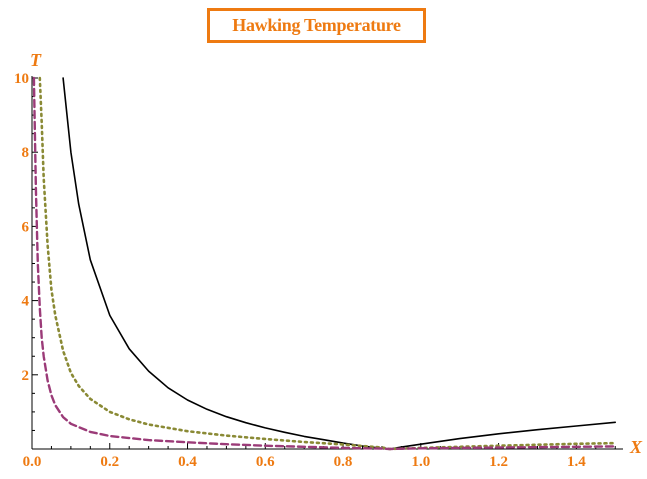  I want to click on chart-title: Hawking Temperature, so click(316, 25).